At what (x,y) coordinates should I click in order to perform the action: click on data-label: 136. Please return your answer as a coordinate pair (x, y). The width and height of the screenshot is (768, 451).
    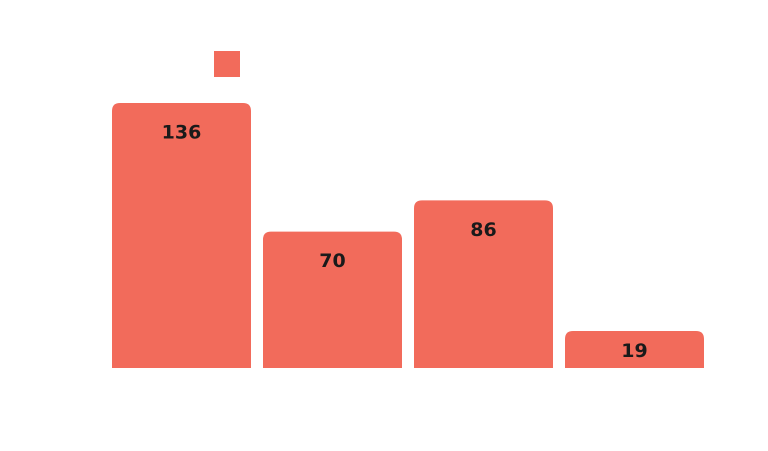
    Looking at the image, I should click on (182, 133).